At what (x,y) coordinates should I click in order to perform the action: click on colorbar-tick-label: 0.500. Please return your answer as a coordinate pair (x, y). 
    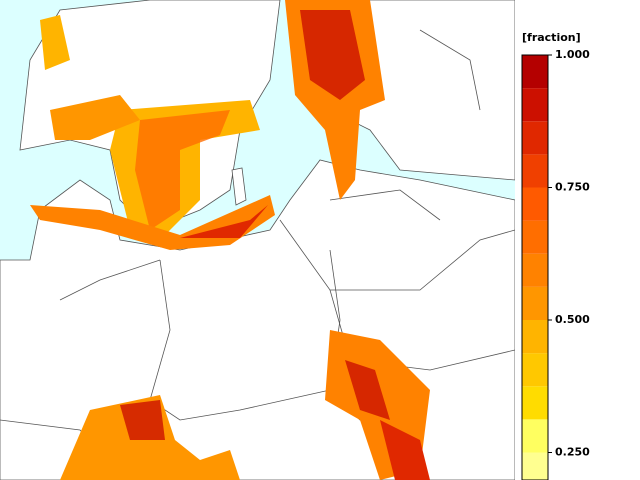
    Looking at the image, I should click on (572, 319).